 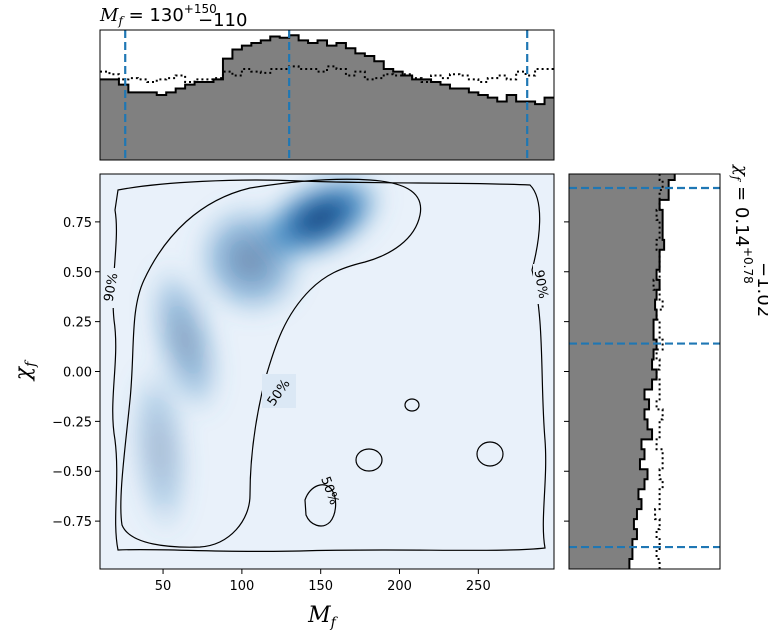 I want to click on contour-50-small, so click(x=320, y=505).